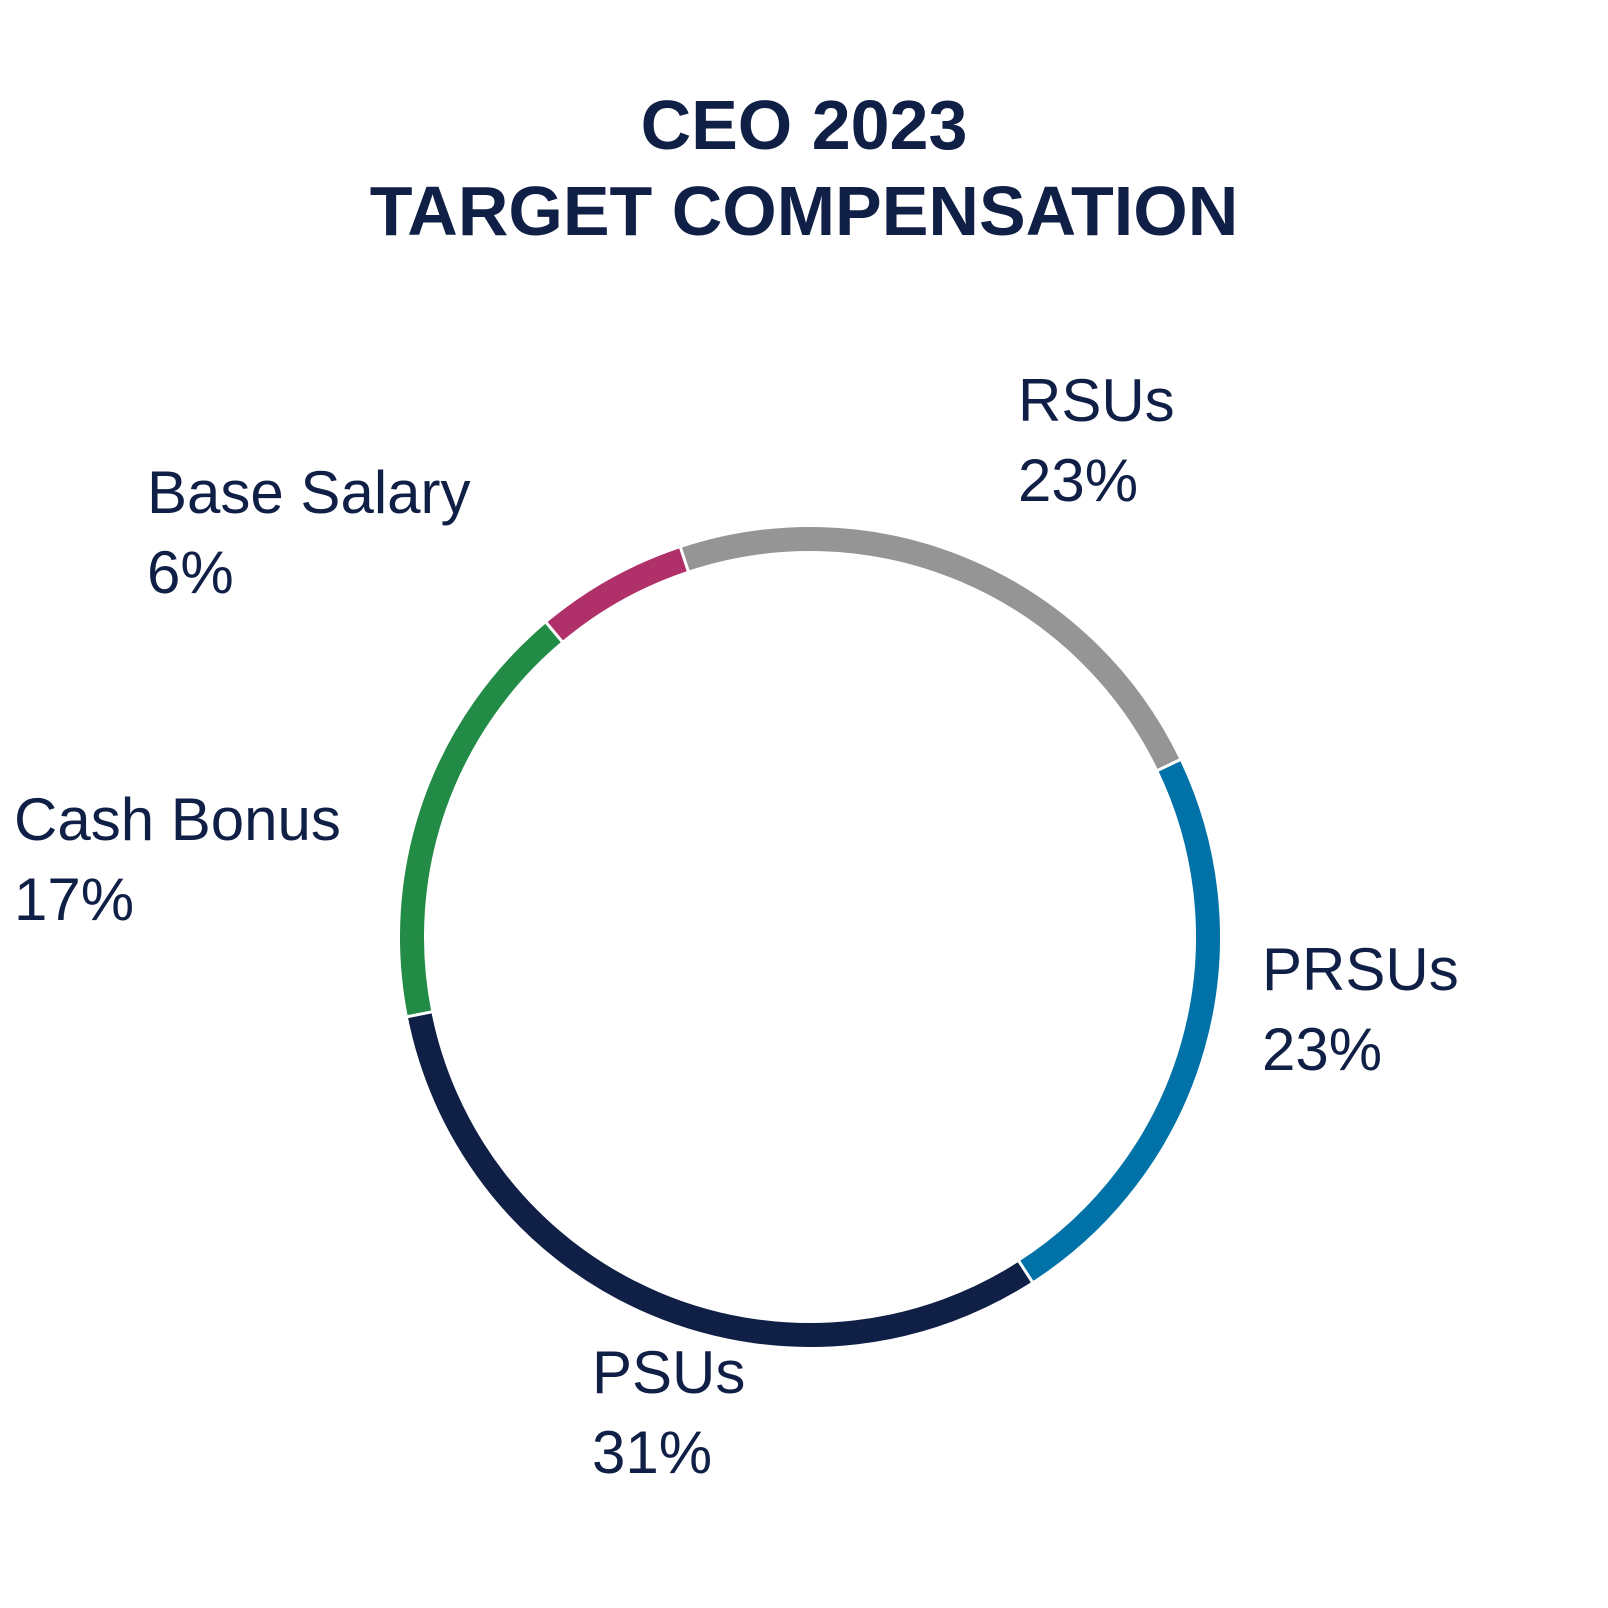  Describe the element at coordinates (309, 533) in the screenshot. I see `label-base-salary: Base Salary 6%` at that location.